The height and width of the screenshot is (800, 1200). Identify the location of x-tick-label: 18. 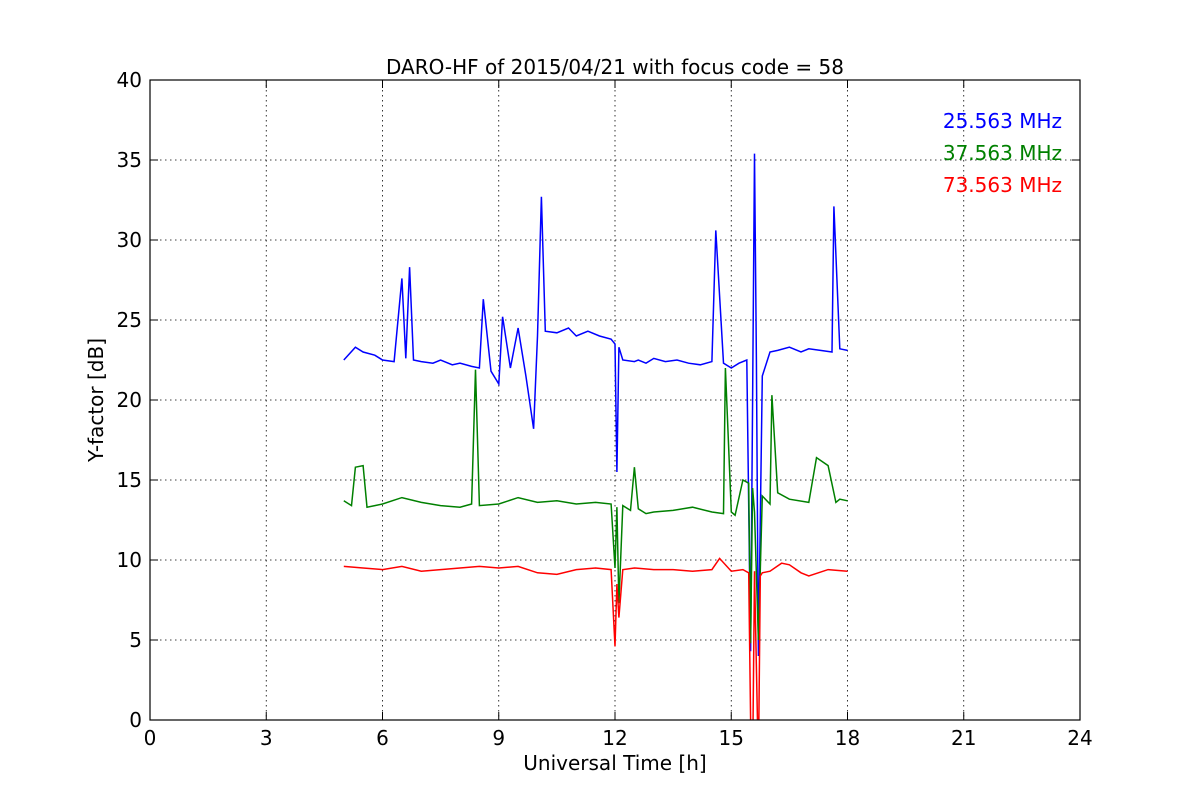
(847, 738).